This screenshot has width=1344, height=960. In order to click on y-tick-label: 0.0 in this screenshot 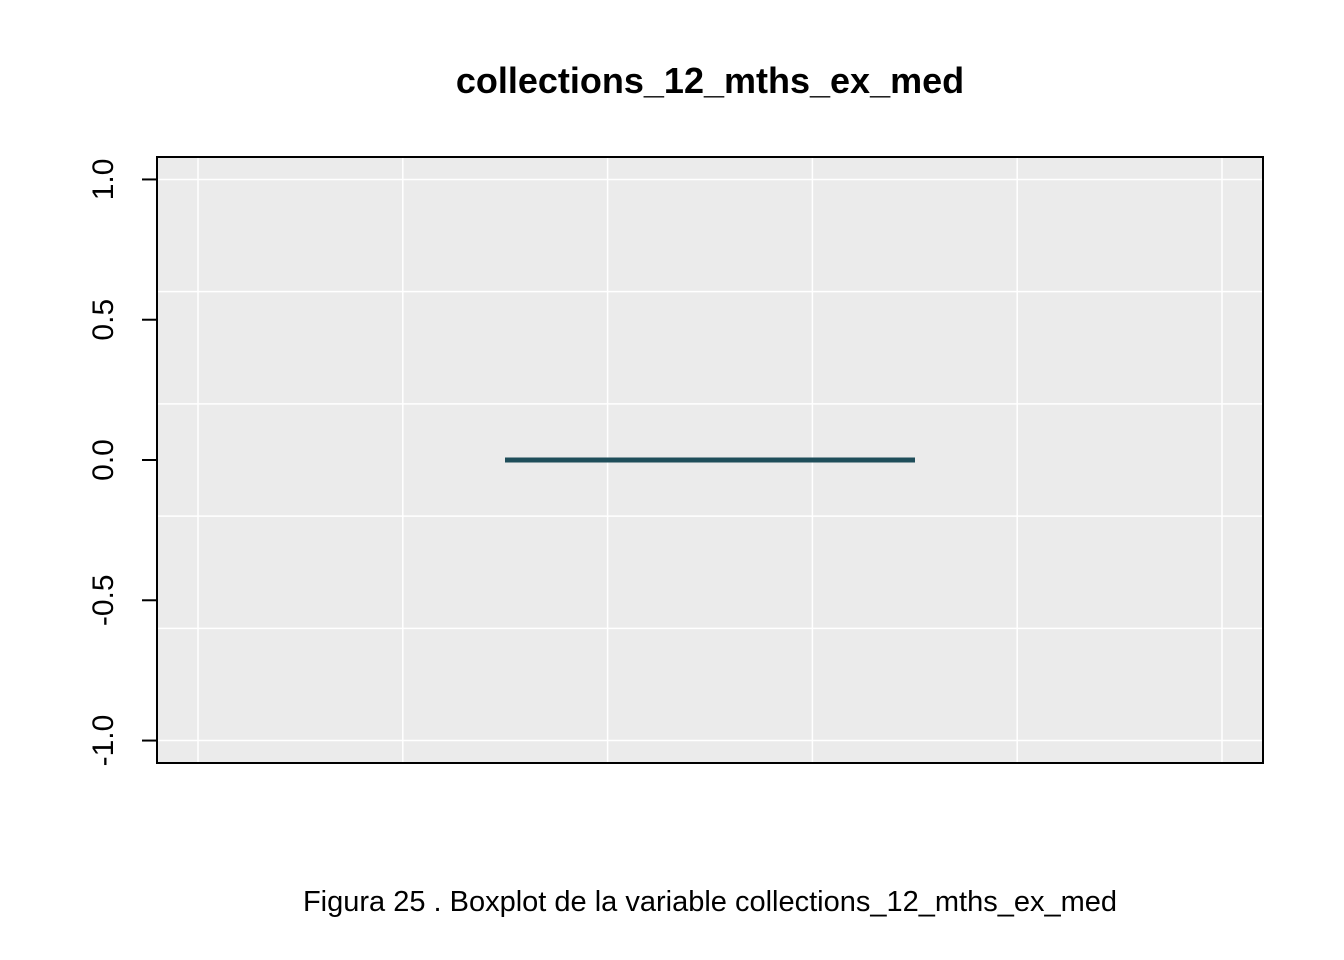, I will do `click(103, 460)`.